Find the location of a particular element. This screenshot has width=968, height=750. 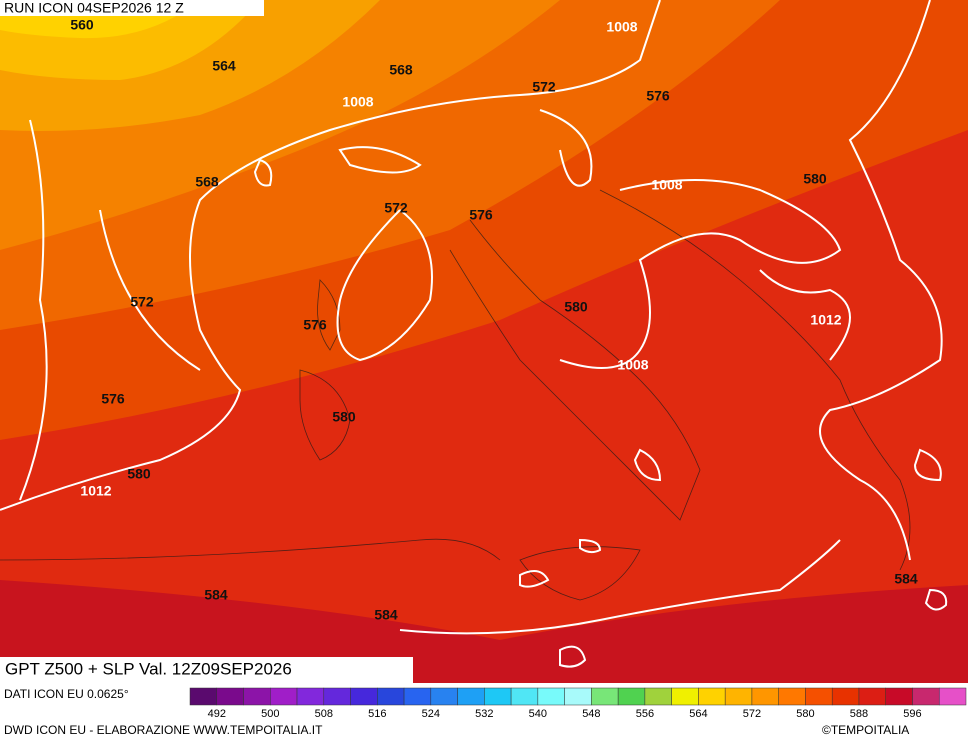

map-title: GPT Z500 + SLP Val. 12Z09SEP2026 is located at coordinates (148, 668).